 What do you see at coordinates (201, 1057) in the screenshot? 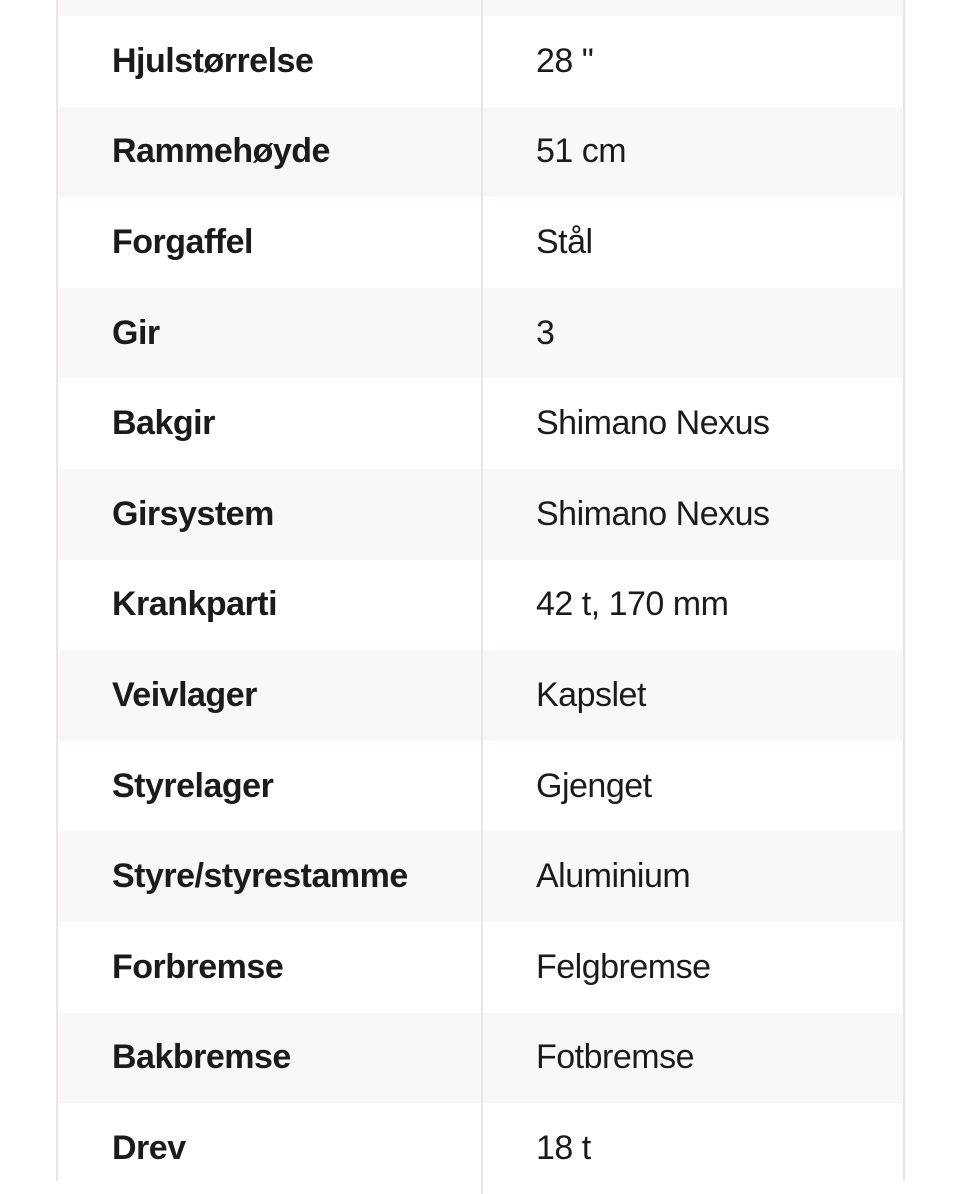
I see `spec-label: Bakbremse` at bounding box center [201, 1057].